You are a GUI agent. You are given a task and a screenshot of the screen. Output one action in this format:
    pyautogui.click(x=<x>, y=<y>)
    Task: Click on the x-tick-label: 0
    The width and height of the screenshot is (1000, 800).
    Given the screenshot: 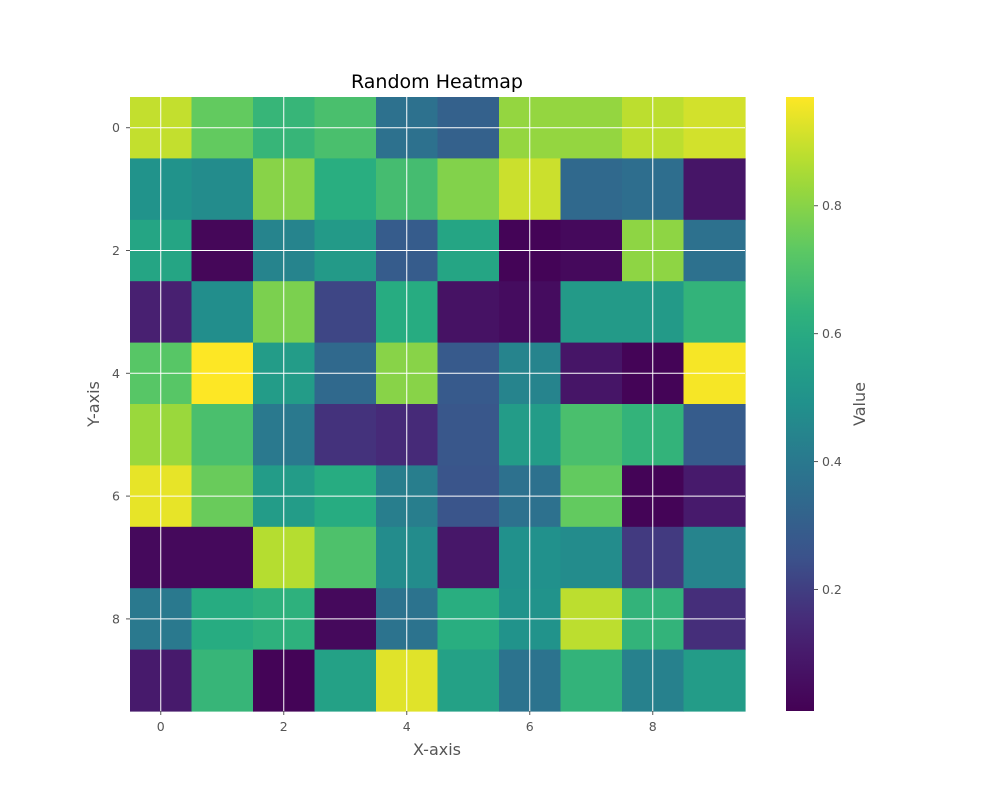 What is the action you would take?
    pyautogui.click(x=161, y=726)
    